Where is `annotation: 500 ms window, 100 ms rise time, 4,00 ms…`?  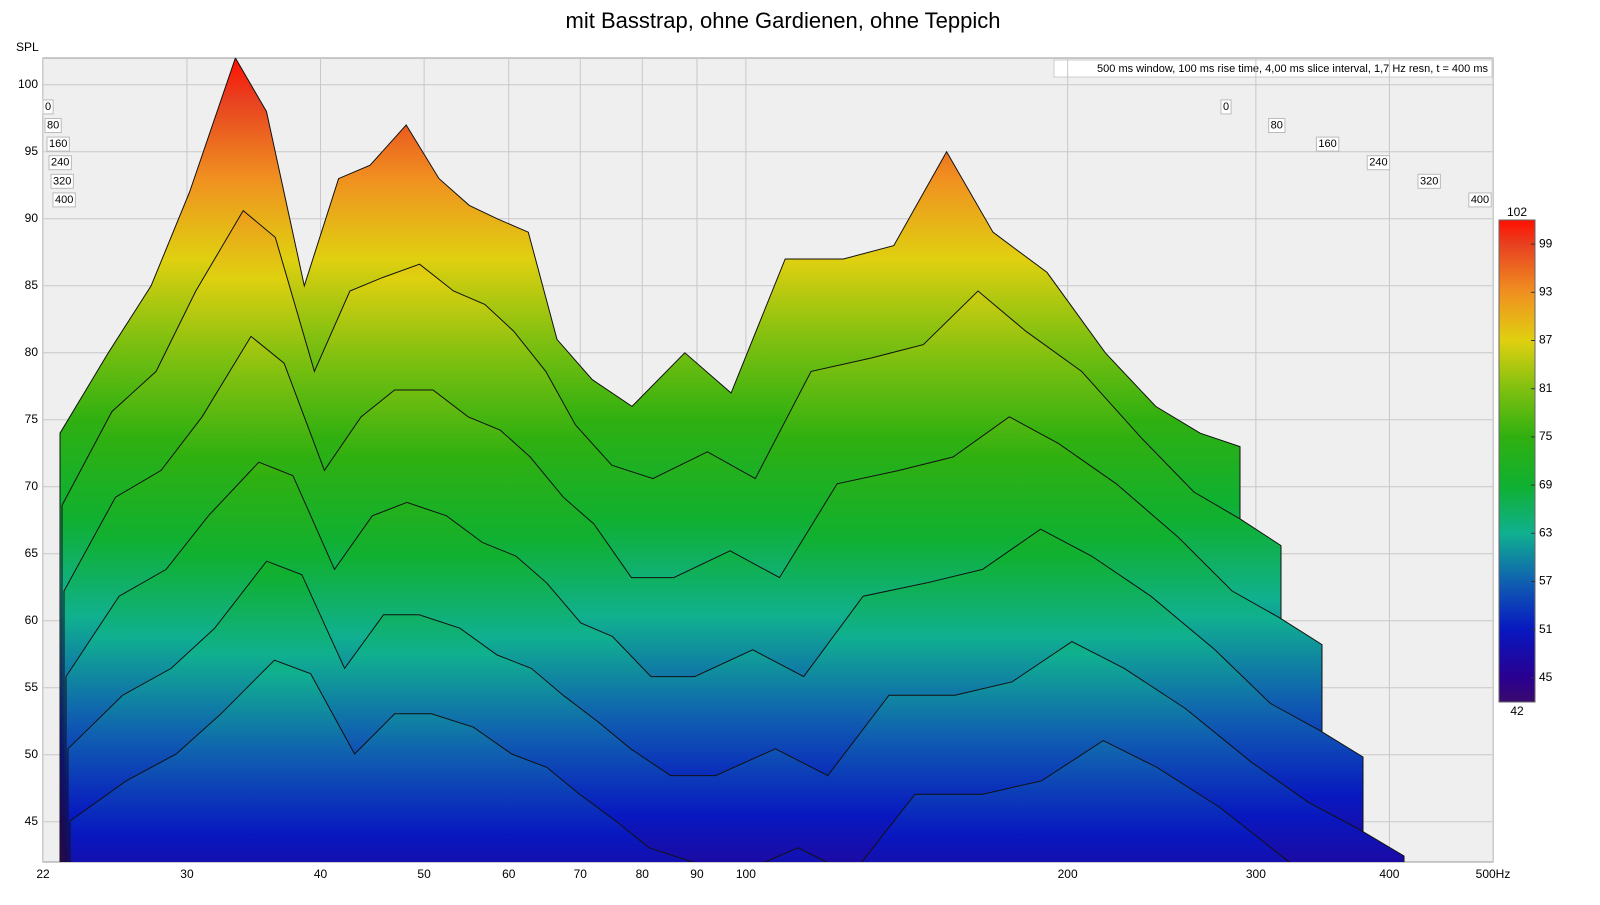
annotation: 500 ms window, 100 ms rise time, 4,00 ms… is located at coordinates (1292, 69).